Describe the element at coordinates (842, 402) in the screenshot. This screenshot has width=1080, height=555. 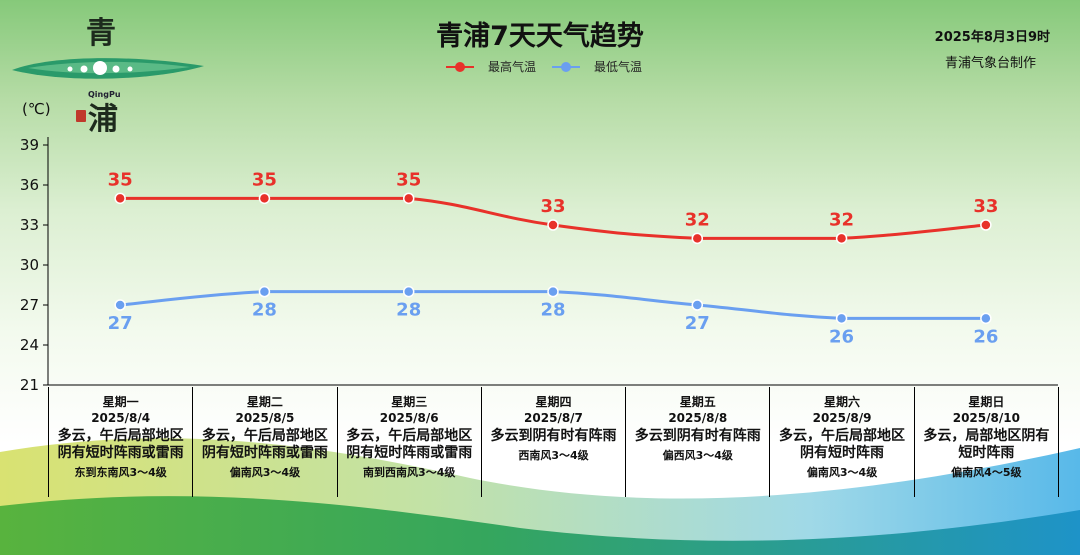
I see `day-weekday: 星期六` at that location.